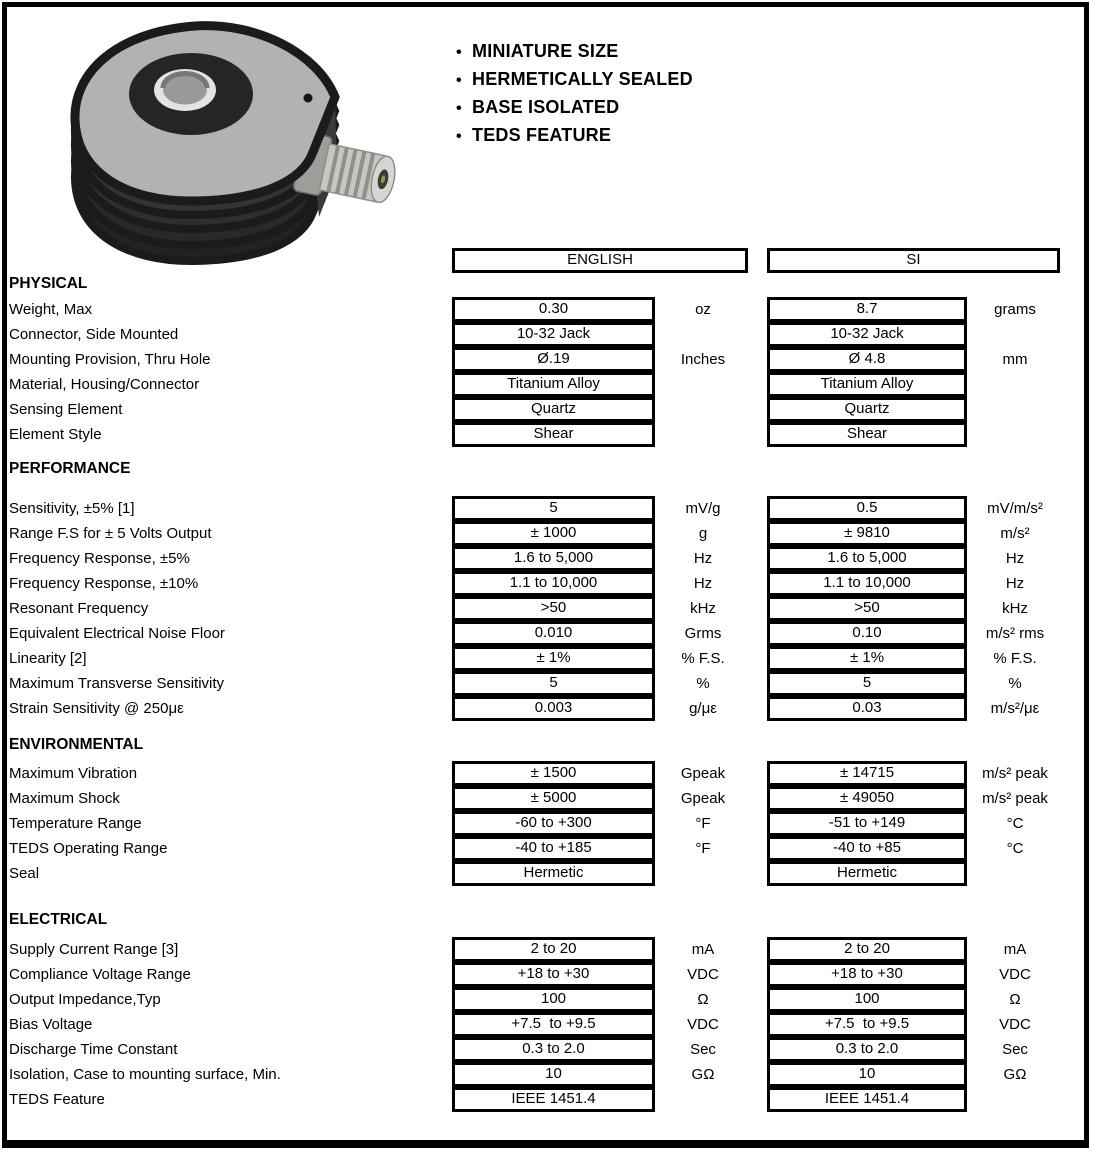 Image resolution: width=1093 pixels, height=1158 pixels. I want to click on spec-row: Sensing Element Quartz Quartz, so click(546, 409).